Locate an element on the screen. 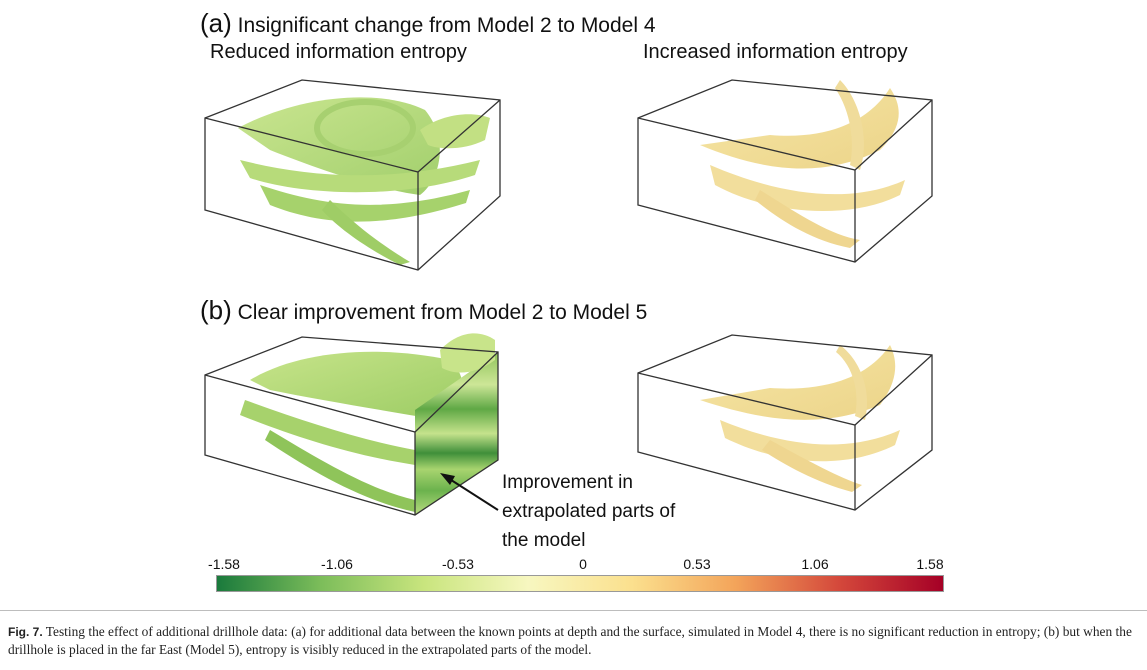 This screenshot has height=670, width=1147. colorbar-tick: -1.06 is located at coordinates (337, 564).